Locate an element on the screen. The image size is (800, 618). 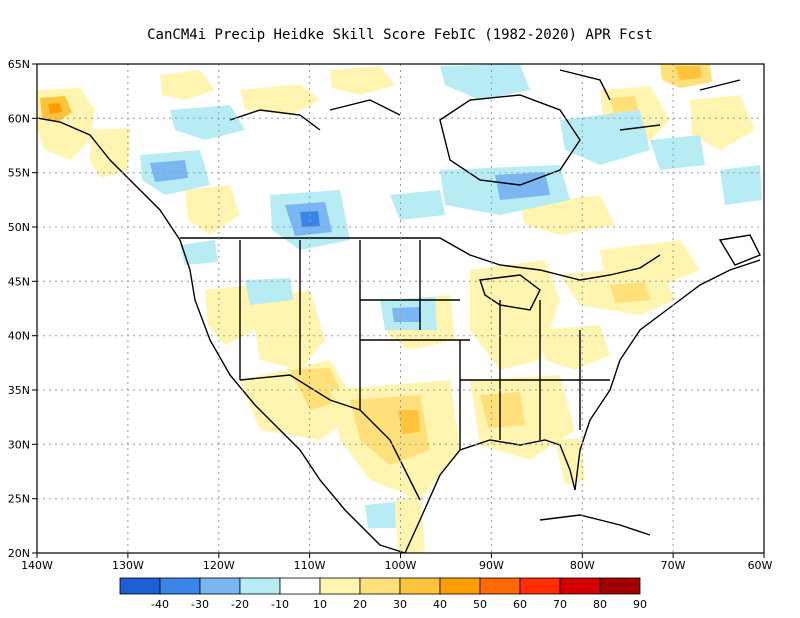
lat-label: 45N is located at coordinates (19, 281).